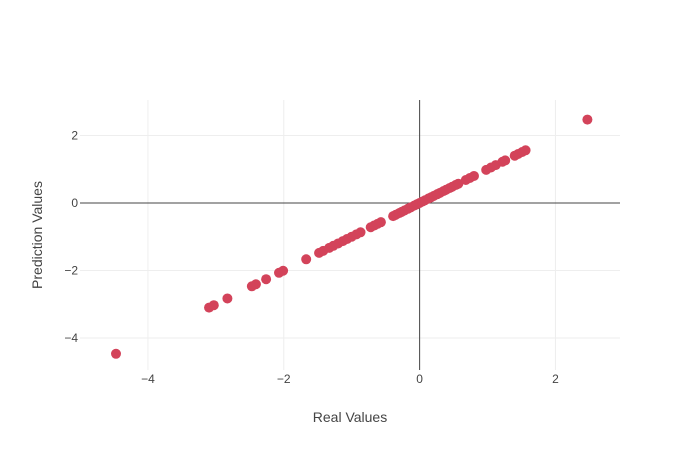 The height and width of the screenshot is (450, 700). What do you see at coordinates (350, 417) in the screenshot?
I see `x-axis-title: Real Values` at bounding box center [350, 417].